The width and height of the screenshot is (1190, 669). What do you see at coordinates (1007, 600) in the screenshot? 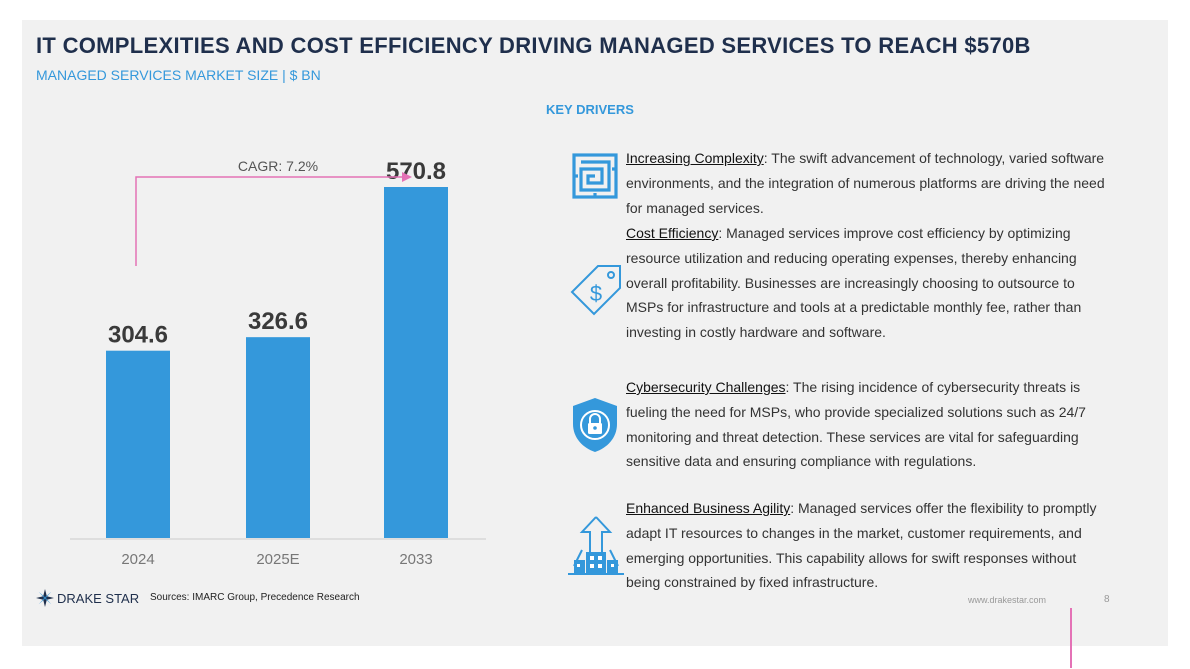
I see `footer-url: www.drakestar.com` at bounding box center [1007, 600].